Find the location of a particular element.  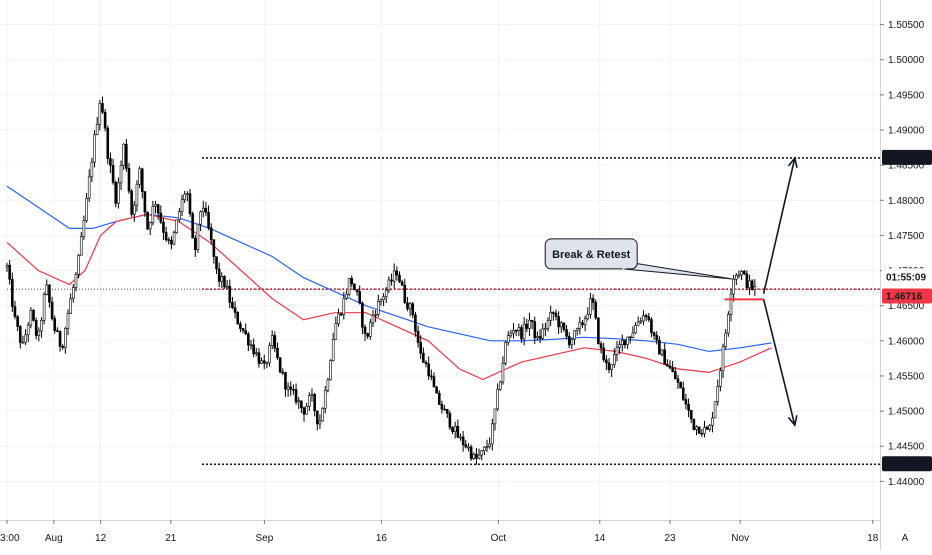

drawings: Break & Retest is located at coordinates (671, 291).